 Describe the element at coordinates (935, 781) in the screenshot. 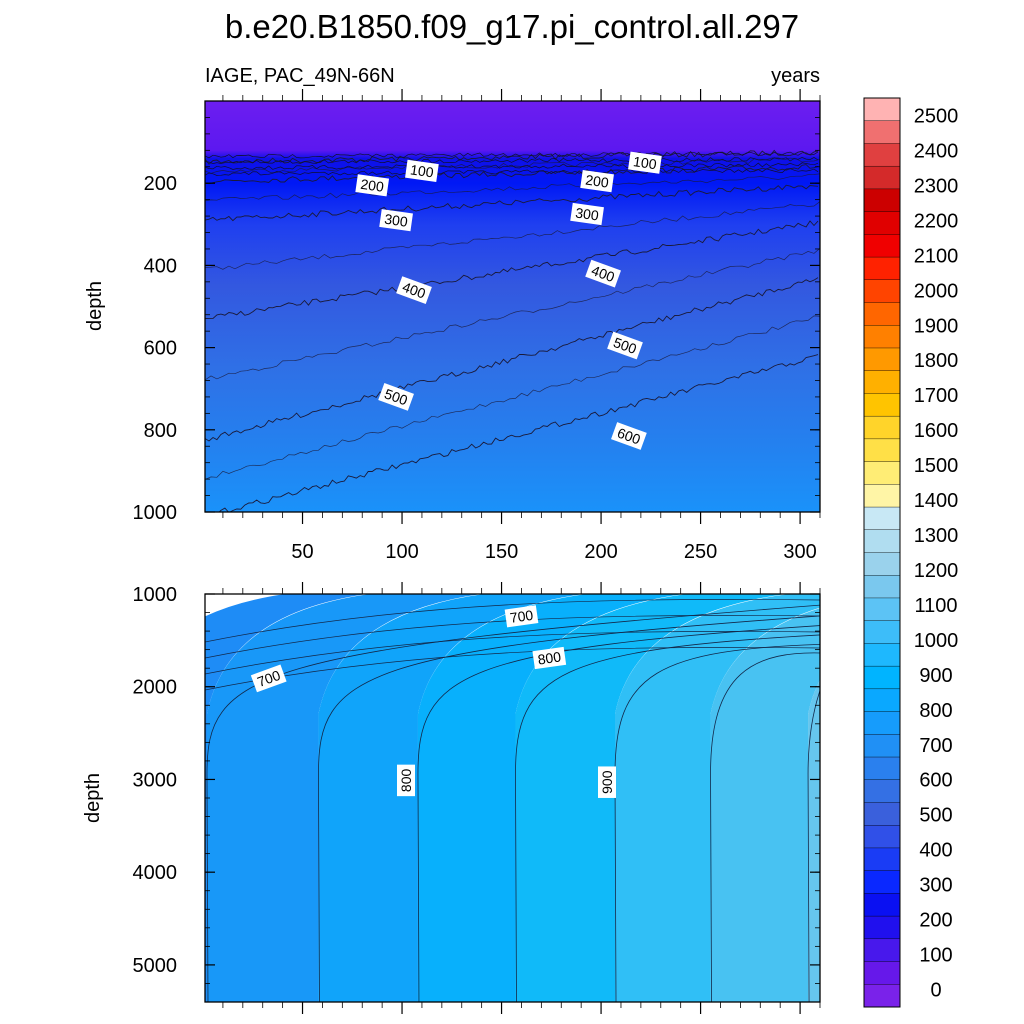

I see `colorbar-label: 600` at that location.